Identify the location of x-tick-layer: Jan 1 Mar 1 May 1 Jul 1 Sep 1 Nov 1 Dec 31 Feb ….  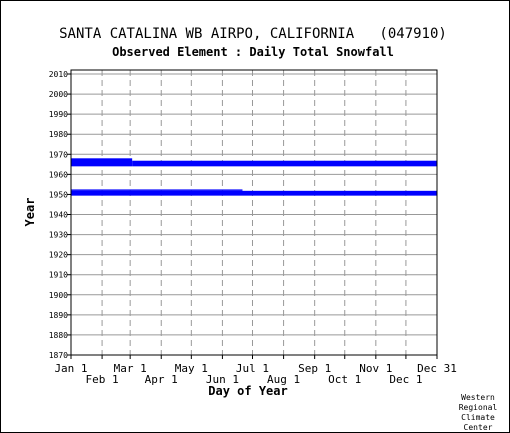
(255, 370).